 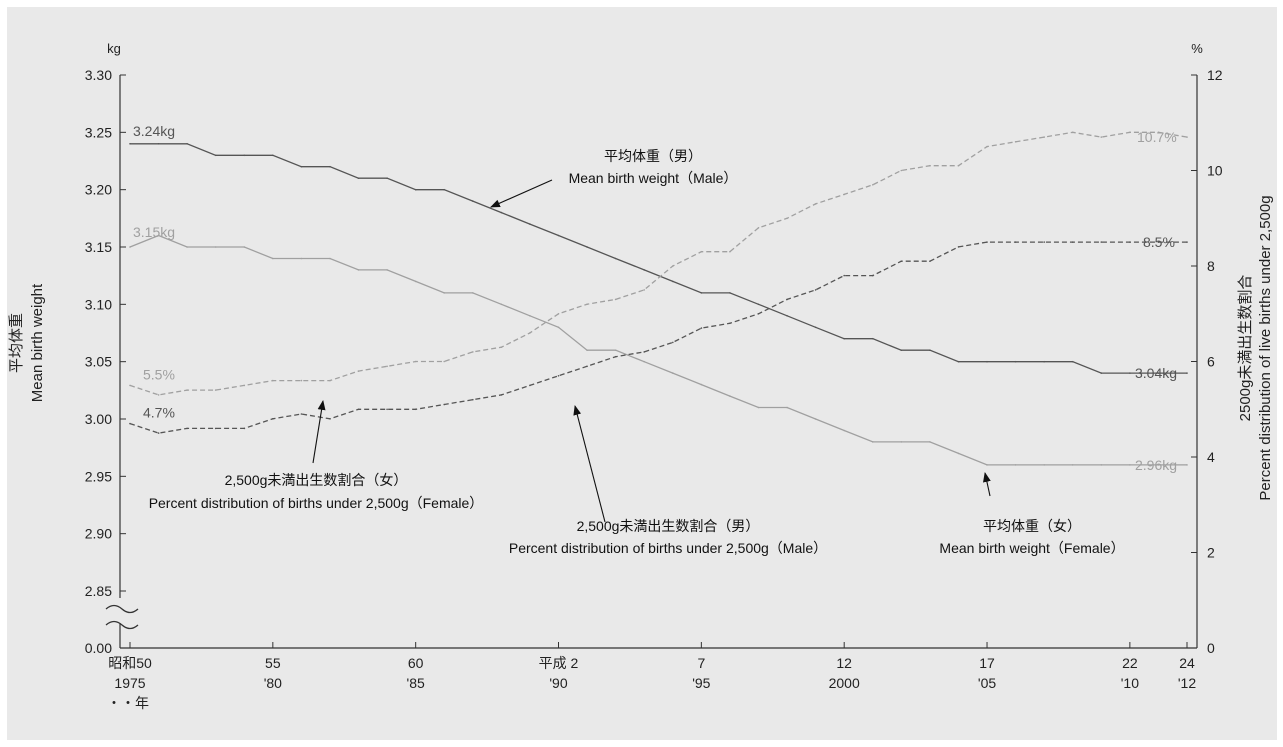 What do you see at coordinates (1159, 242) in the screenshot?
I see `series-end-label: 8.5%` at bounding box center [1159, 242].